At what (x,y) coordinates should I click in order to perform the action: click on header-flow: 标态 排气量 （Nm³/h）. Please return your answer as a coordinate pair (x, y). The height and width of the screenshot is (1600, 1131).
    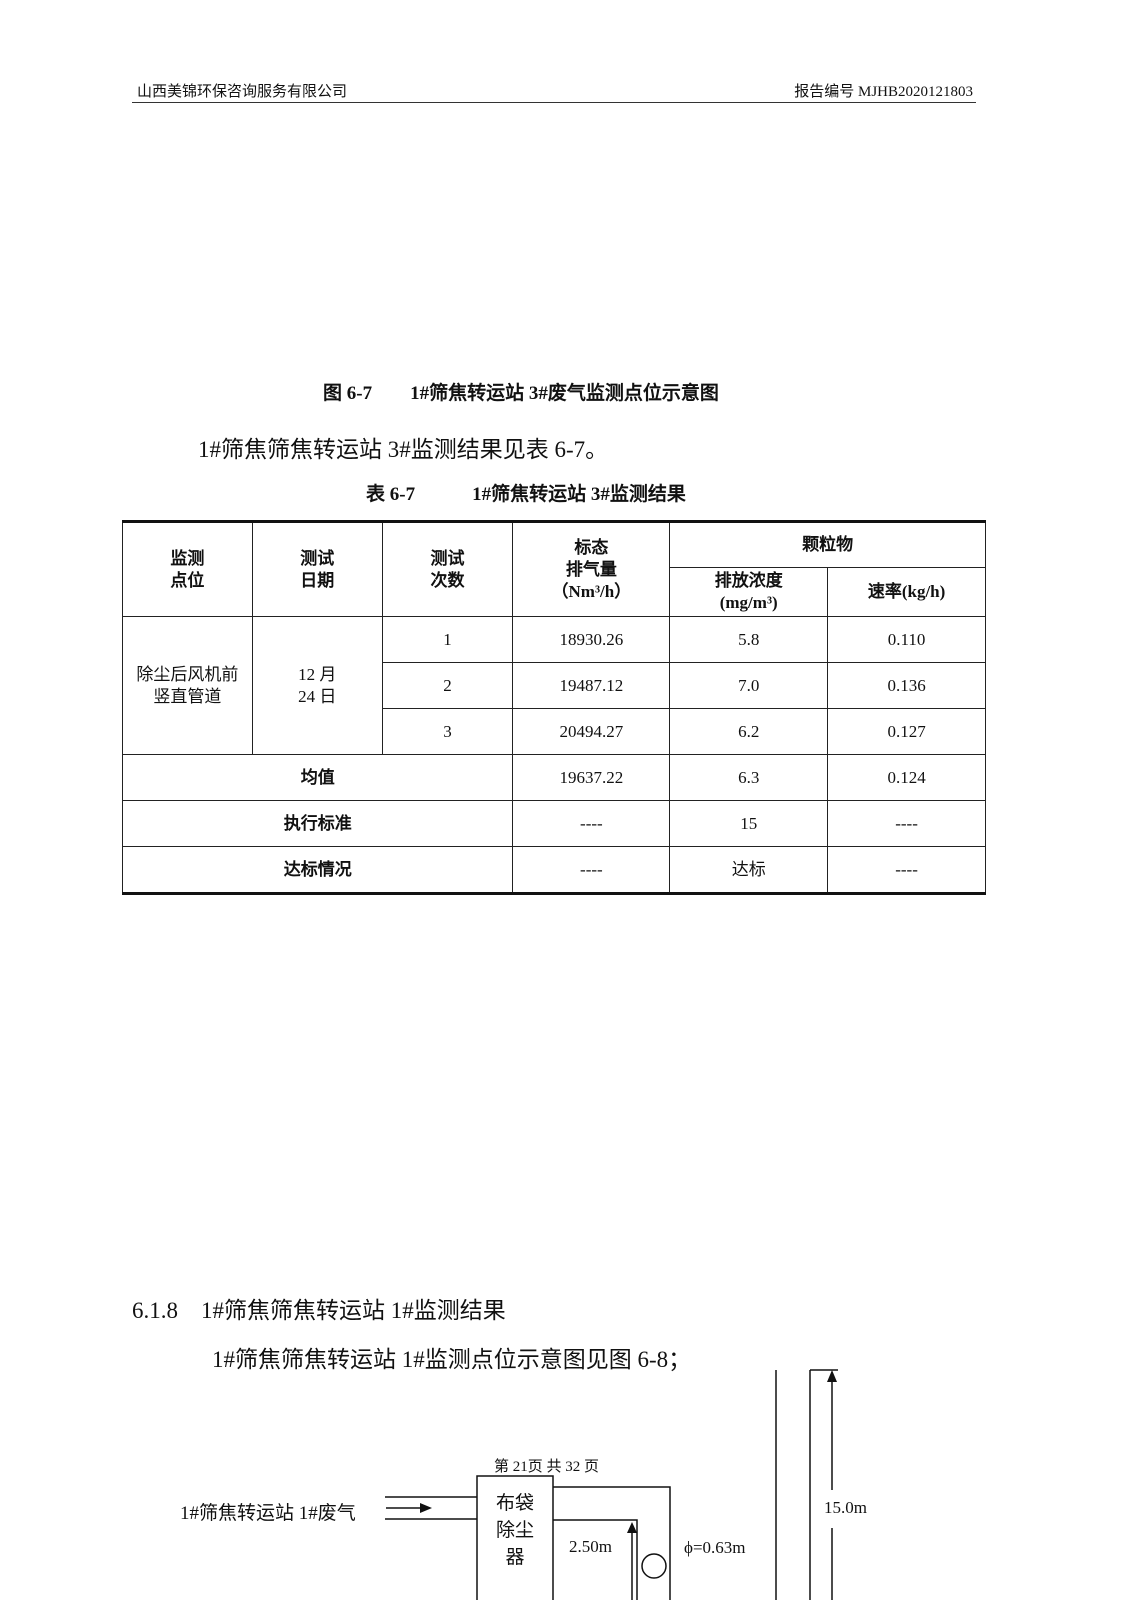
    Looking at the image, I should click on (591, 569).